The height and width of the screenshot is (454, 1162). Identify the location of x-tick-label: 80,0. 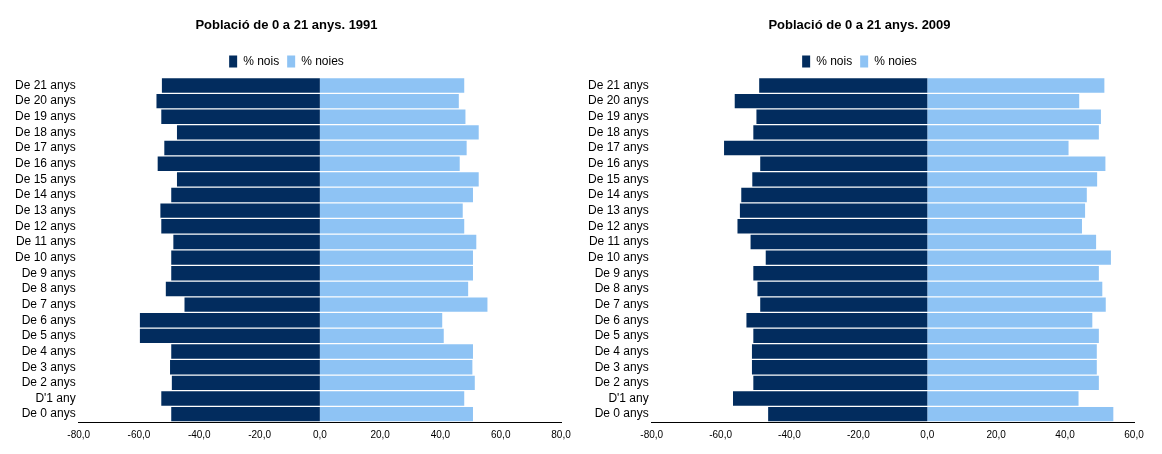
(561, 434).